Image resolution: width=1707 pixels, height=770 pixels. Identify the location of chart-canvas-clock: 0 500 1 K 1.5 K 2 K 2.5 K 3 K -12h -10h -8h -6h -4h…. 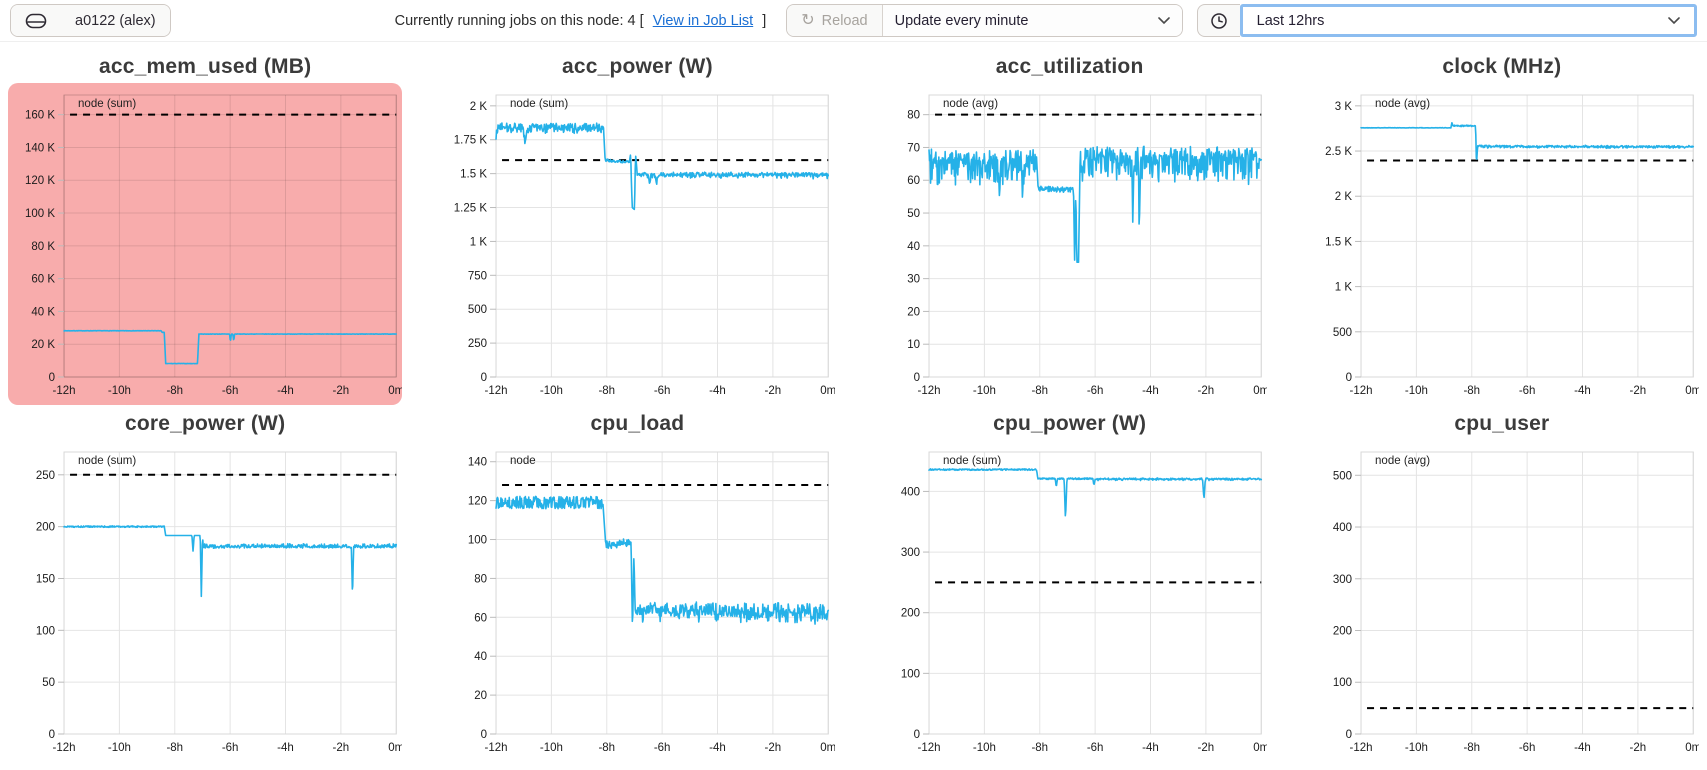
(1512, 245).